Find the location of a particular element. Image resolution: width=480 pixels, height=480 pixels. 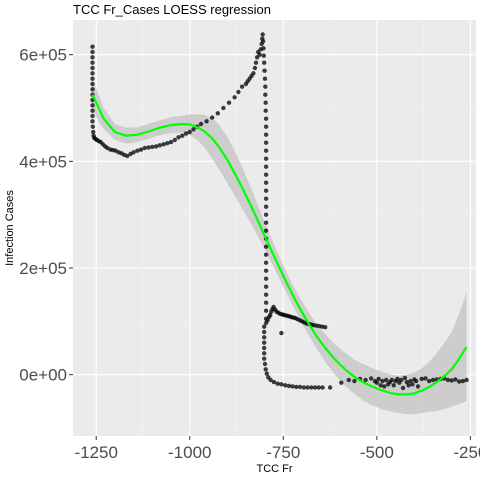

chart-title: TCC Fr_Cases LOESS regression is located at coordinates (172, 9).